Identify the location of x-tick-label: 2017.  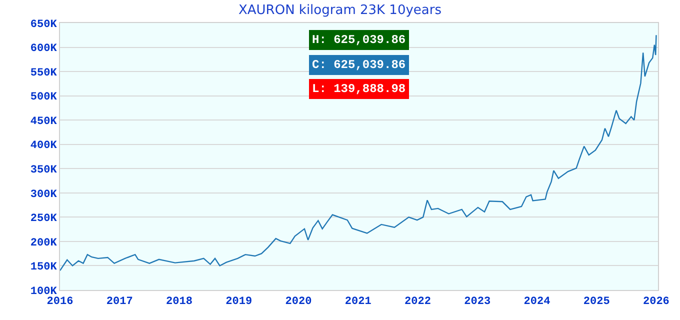
(119, 302).